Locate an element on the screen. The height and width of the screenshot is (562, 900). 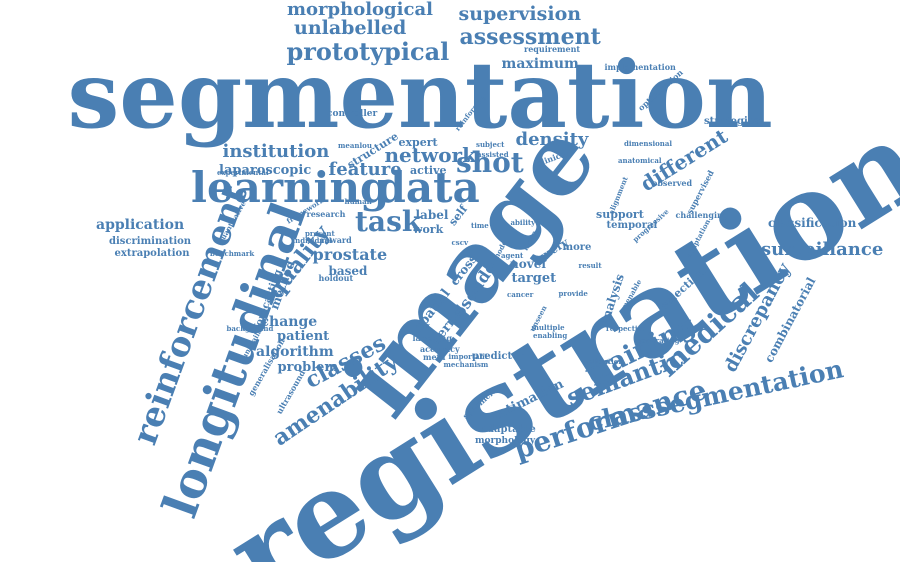
cloud-word: assisted is located at coordinates (493, 154).